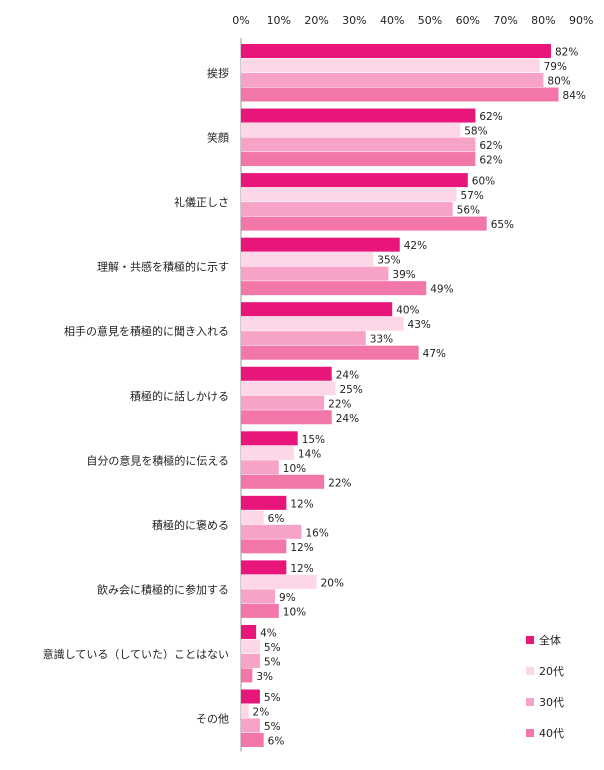 The height and width of the screenshot is (770, 604). Describe the element at coordinates (551, 733) in the screenshot. I see `legend-label: 40代` at that location.